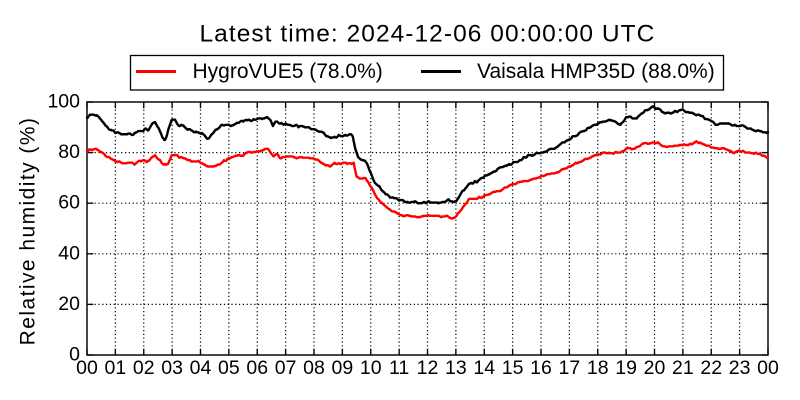  Describe the element at coordinates (596, 71) in the screenshot. I see `svg-text: Vaisala HMP35D (88.0%)` at that location.